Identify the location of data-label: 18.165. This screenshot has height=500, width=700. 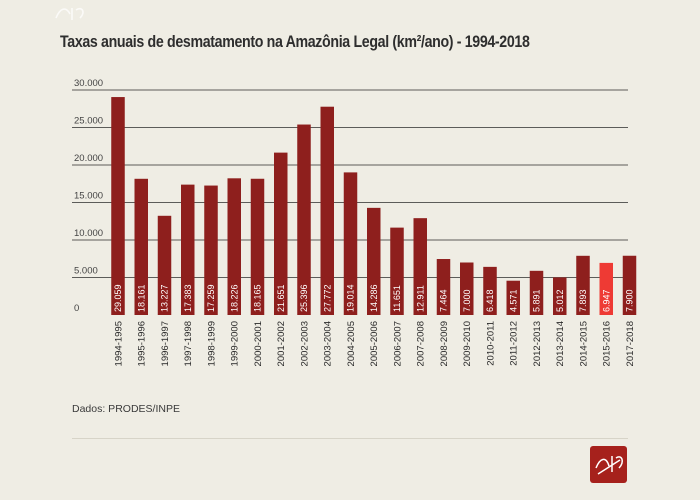
(258, 298).